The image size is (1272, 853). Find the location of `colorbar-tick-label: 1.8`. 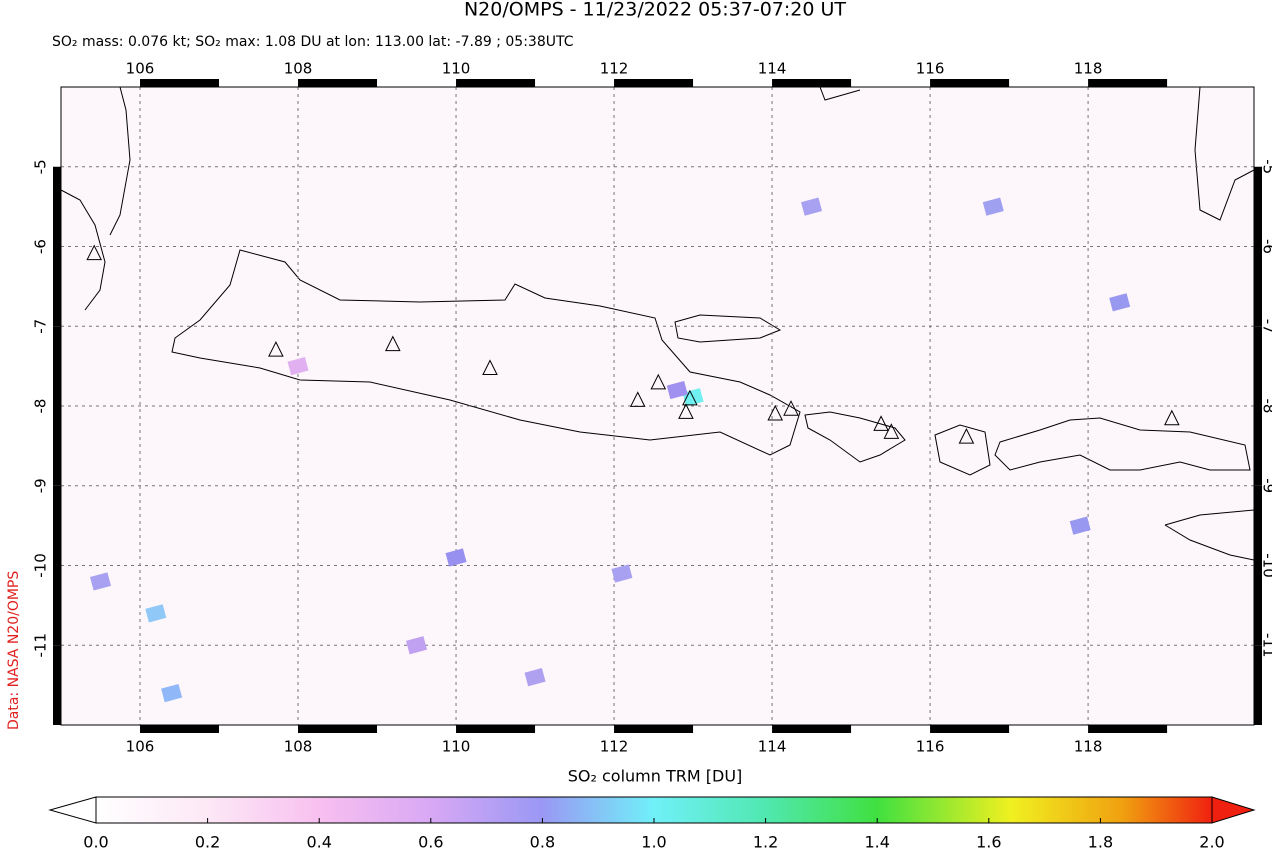

colorbar-tick-label: 1.8 is located at coordinates (1100, 842).